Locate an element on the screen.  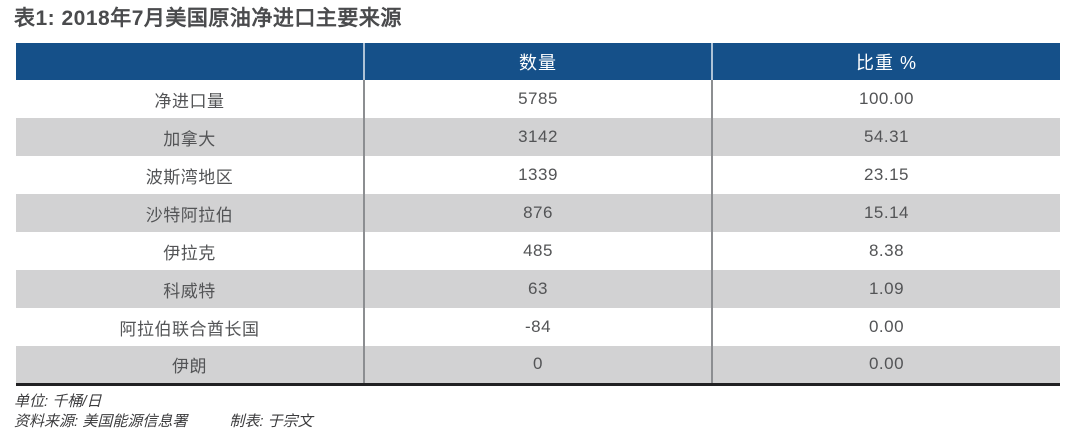
table-header: 数量 比重 % is located at coordinates (538, 61).